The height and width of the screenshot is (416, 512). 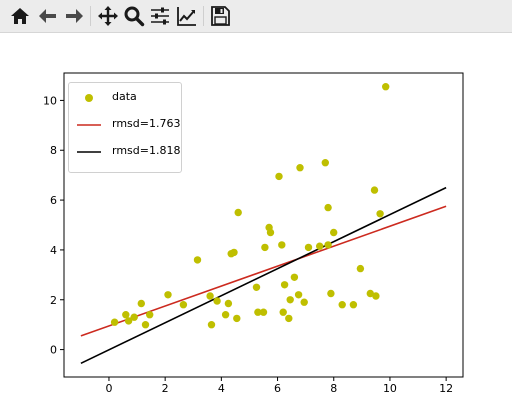 I want to click on arrow-left-icon, so click(x=47, y=16).